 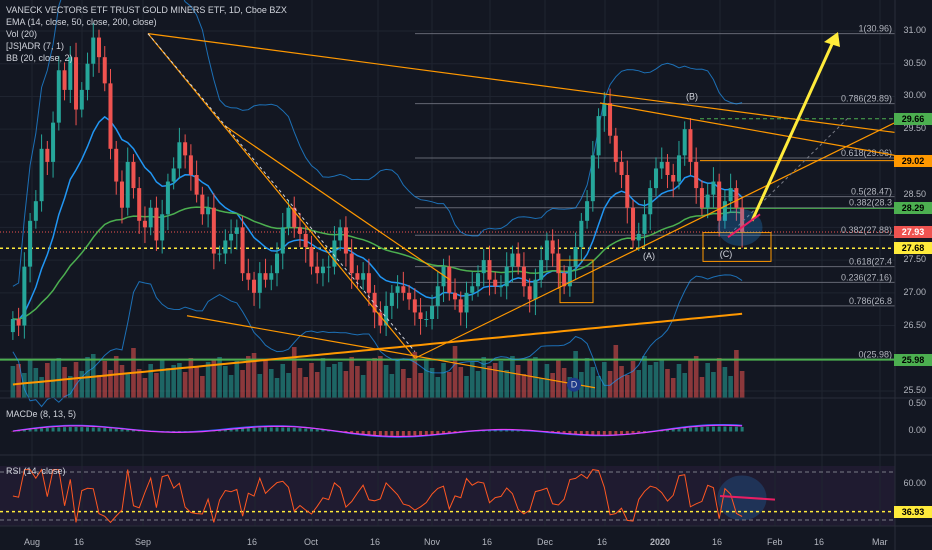 I want to click on fib-label: 0.618(27.4, so click(x=870, y=262).